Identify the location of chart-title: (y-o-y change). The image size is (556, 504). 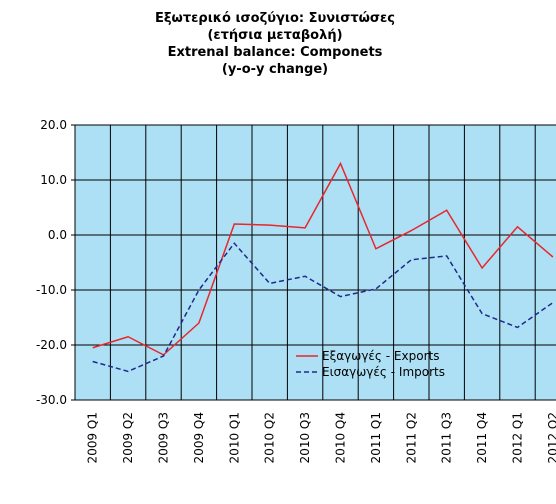
(275, 69).